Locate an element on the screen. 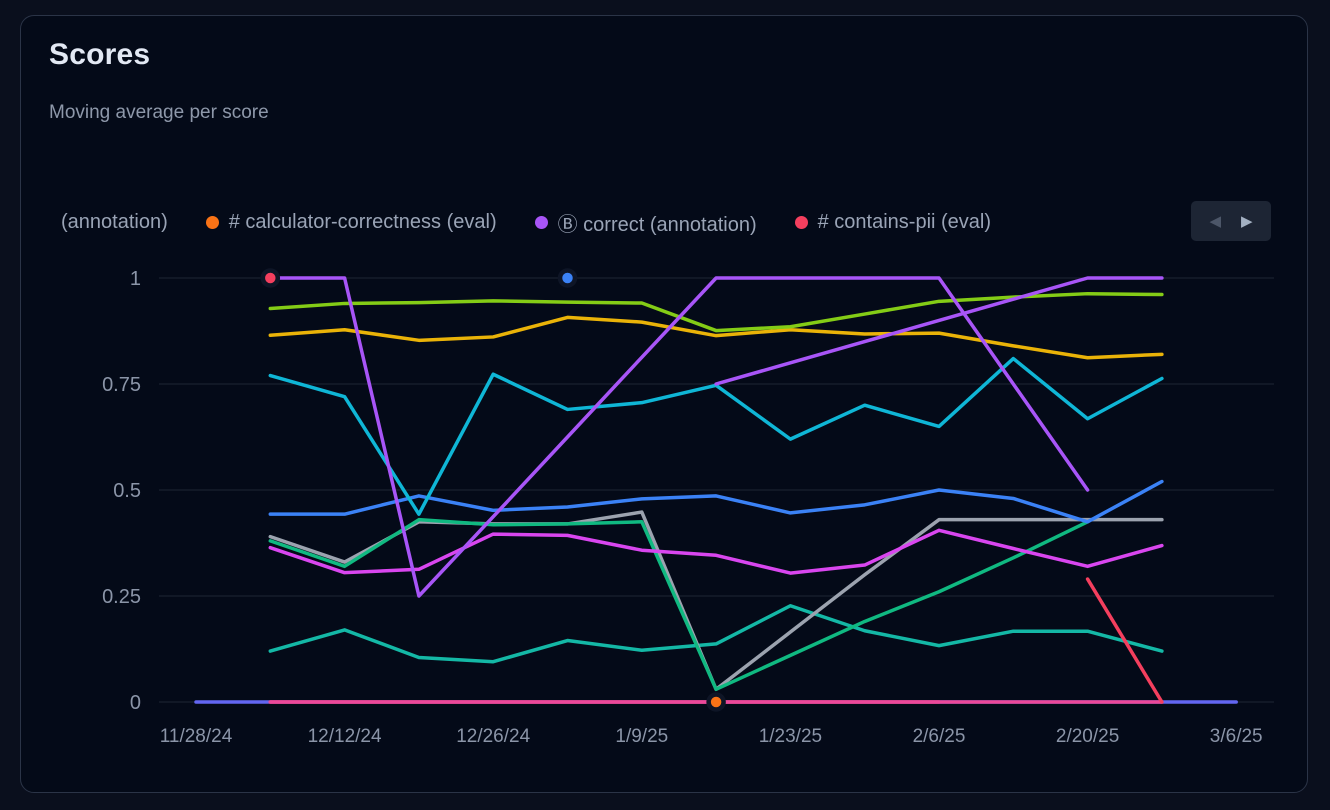  y-axis-label-0.5: 0.5 is located at coordinates (127, 491).